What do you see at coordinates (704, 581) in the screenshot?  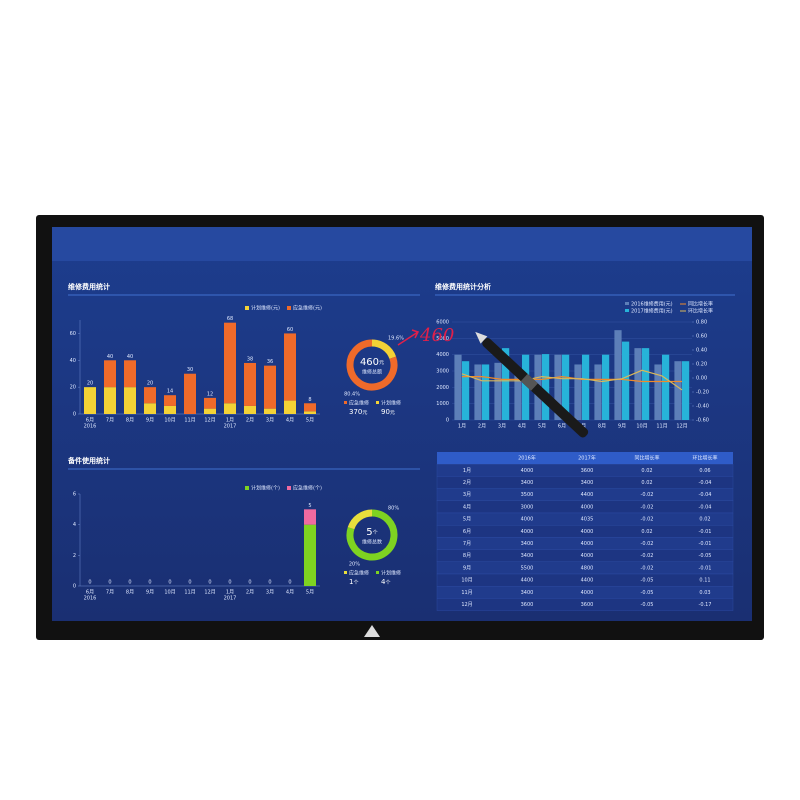 I see `table-cell: 0.11` at bounding box center [704, 581].